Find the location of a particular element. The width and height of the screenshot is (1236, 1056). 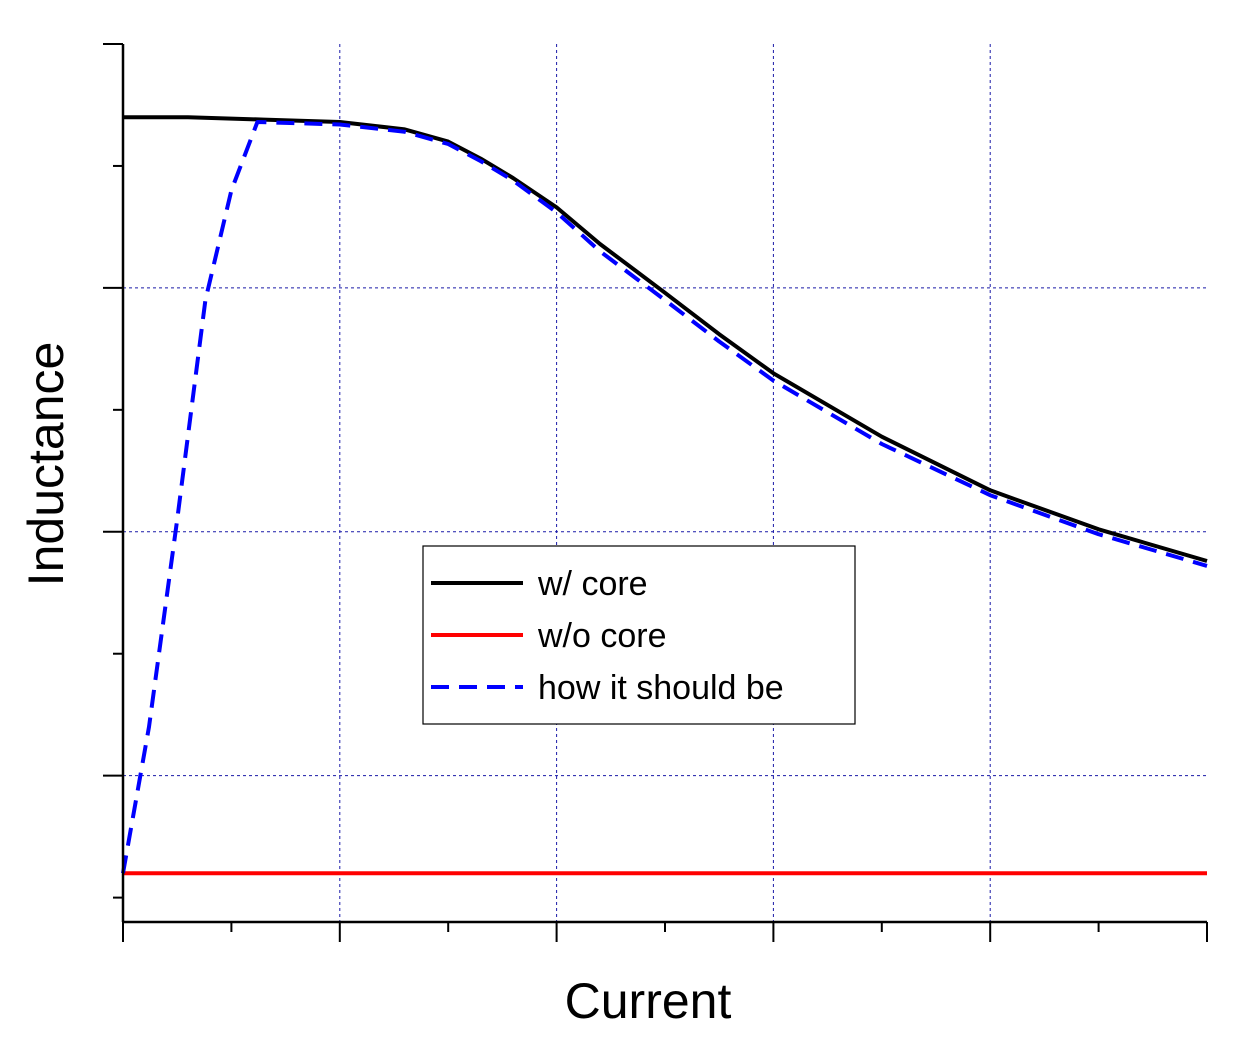

legend: w/ core w/o core how it should be is located at coordinates (639, 635).